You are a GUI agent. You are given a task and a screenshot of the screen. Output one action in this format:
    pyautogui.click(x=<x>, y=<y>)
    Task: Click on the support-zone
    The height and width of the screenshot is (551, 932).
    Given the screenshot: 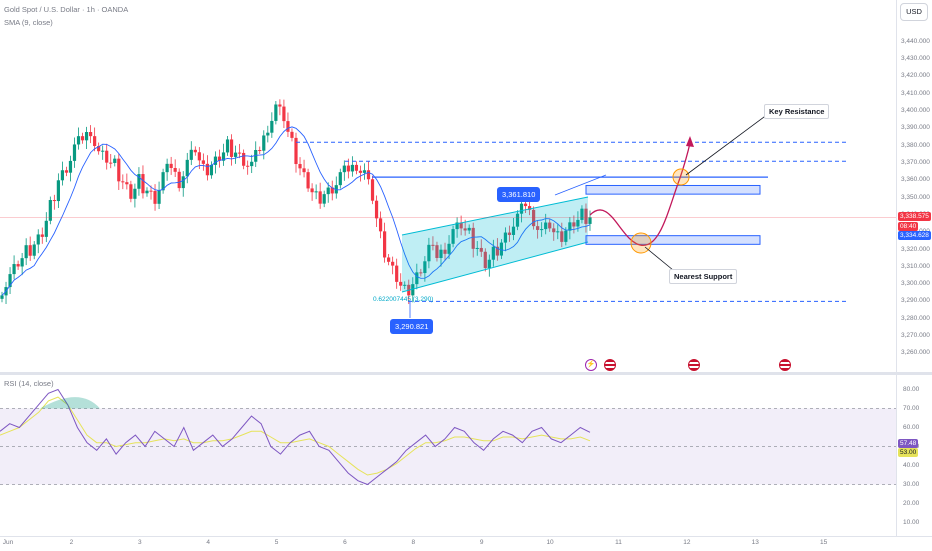 What is the action you would take?
    pyautogui.click(x=673, y=240)
    